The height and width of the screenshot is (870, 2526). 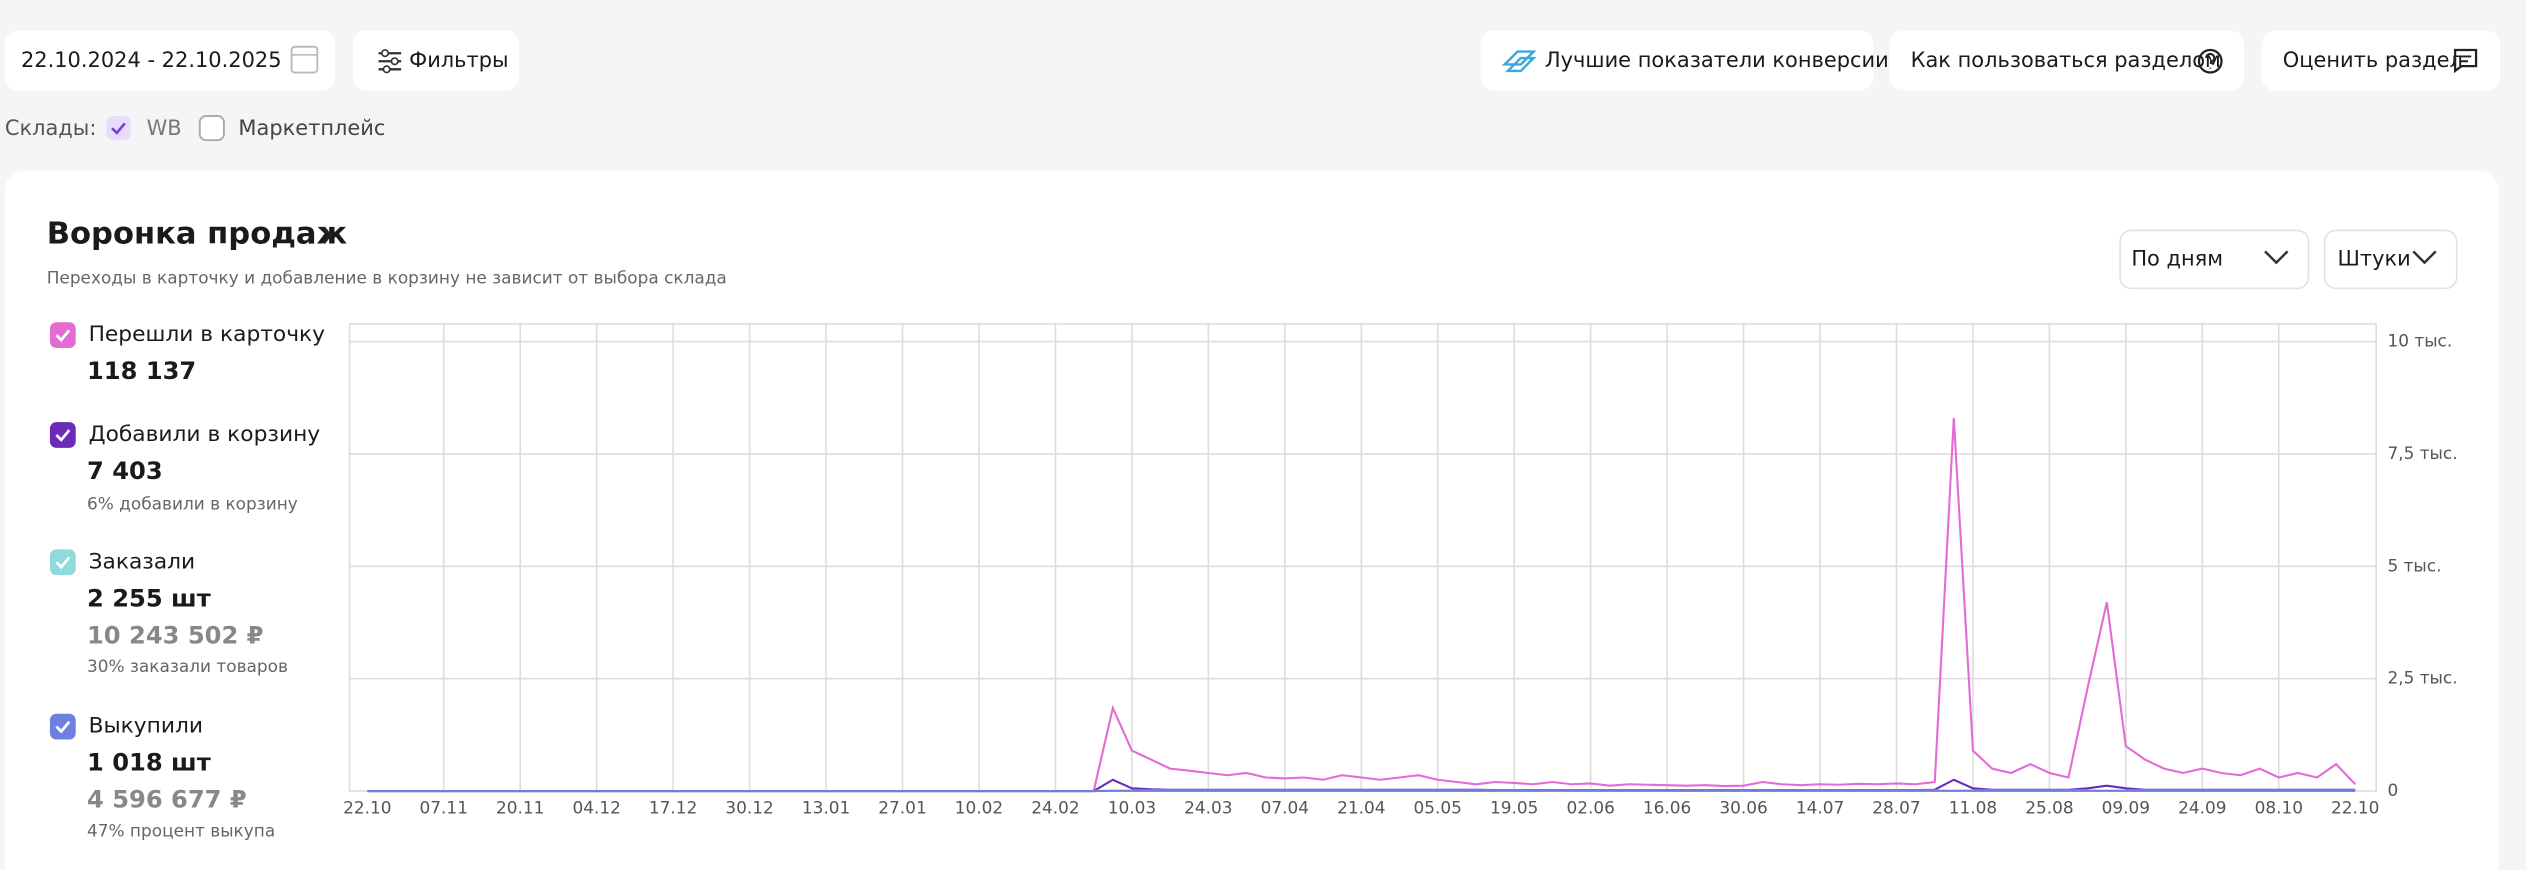 I want to click on marketplace-label: Маркетплейс, so click(x=311, y=128).